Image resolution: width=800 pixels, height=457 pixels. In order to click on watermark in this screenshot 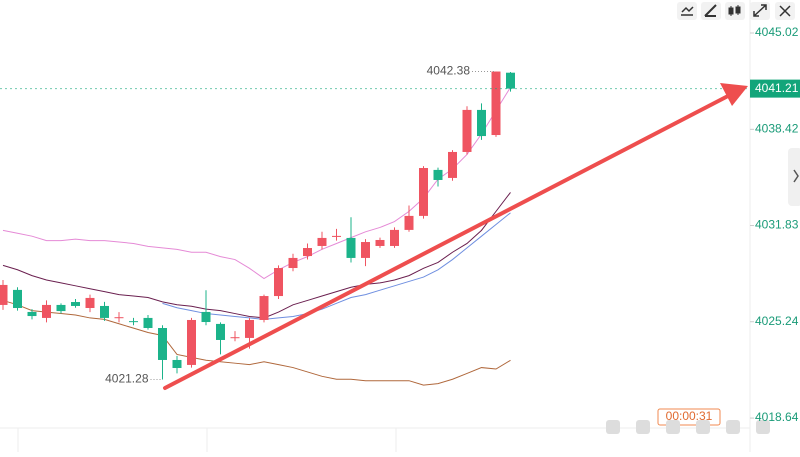, I will do `click(688, 427)`.